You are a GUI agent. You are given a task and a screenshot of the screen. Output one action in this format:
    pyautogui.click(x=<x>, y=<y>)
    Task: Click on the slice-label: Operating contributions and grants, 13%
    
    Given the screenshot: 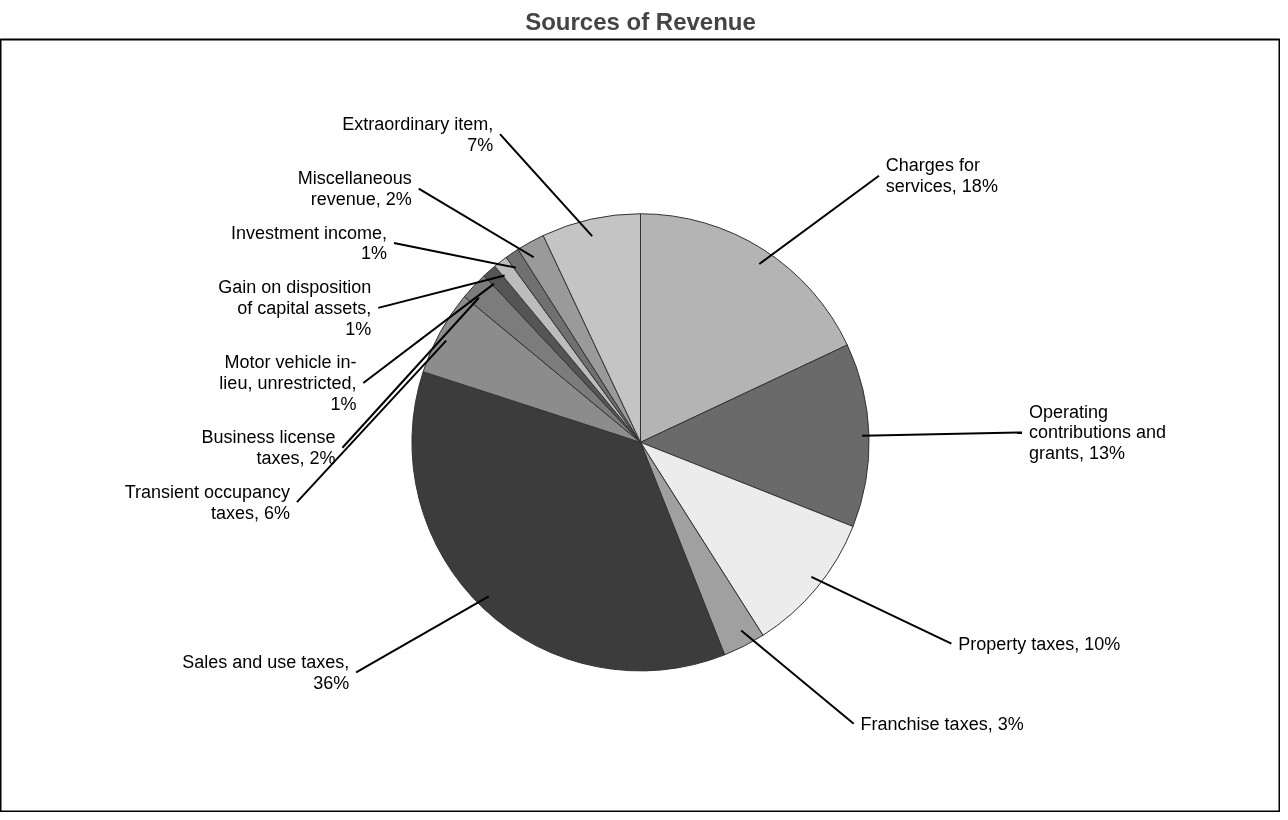 What is the action you would take?
    pyautogui.click(x=1097, y=432)
    